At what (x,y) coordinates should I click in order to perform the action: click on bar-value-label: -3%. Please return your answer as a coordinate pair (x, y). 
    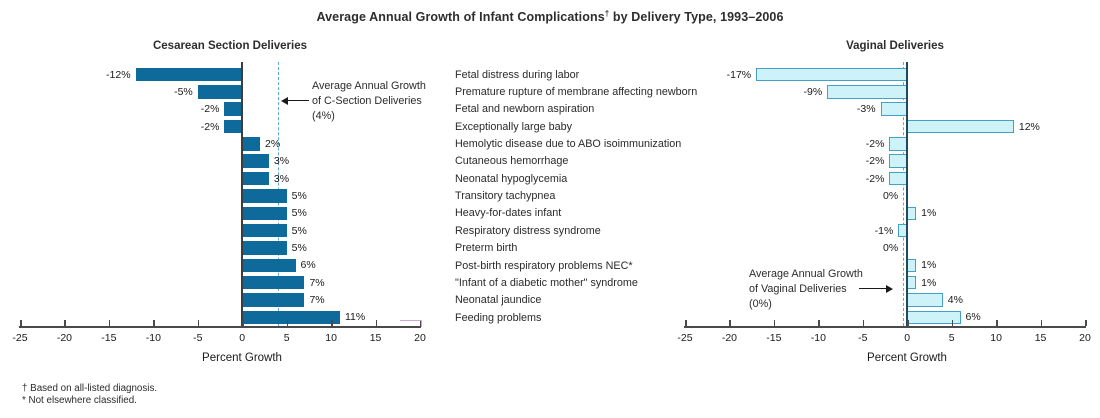
    Looking at the image, I should click on (866, 109).